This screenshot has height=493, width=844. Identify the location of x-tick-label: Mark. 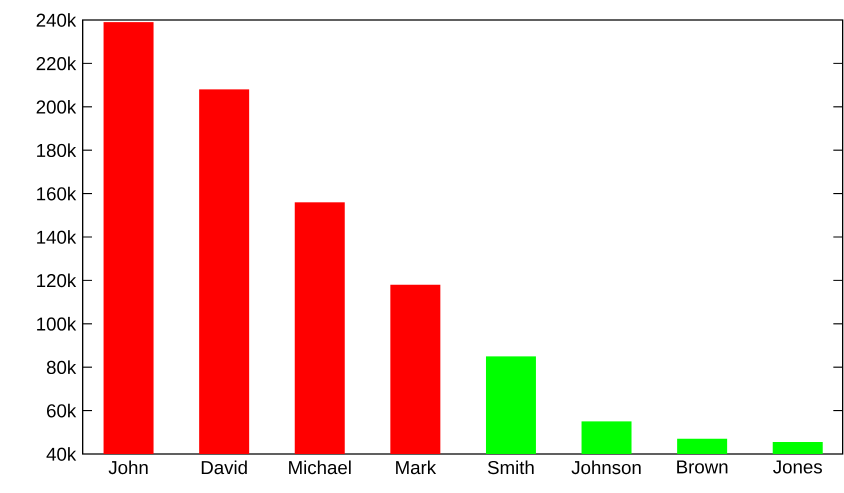
(416, 467).